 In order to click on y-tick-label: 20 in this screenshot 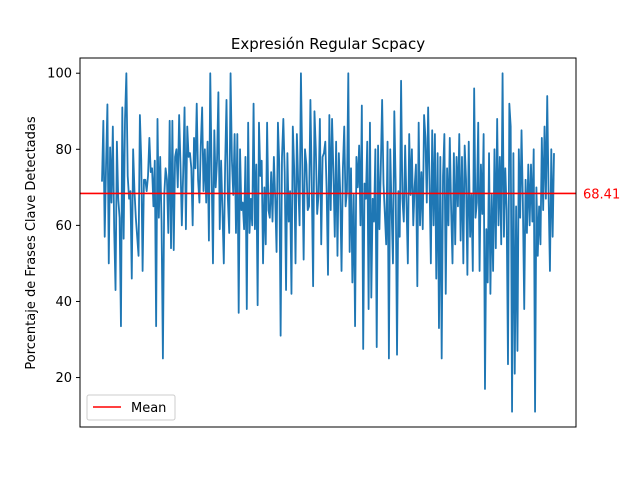, I will do `click(63, 378)`.